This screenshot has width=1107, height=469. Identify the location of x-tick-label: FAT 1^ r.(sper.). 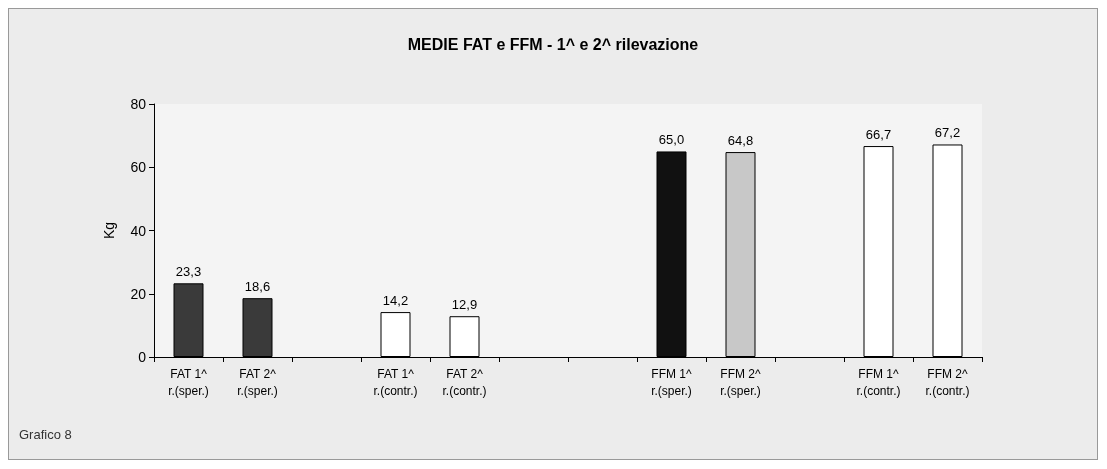
(188, 382).